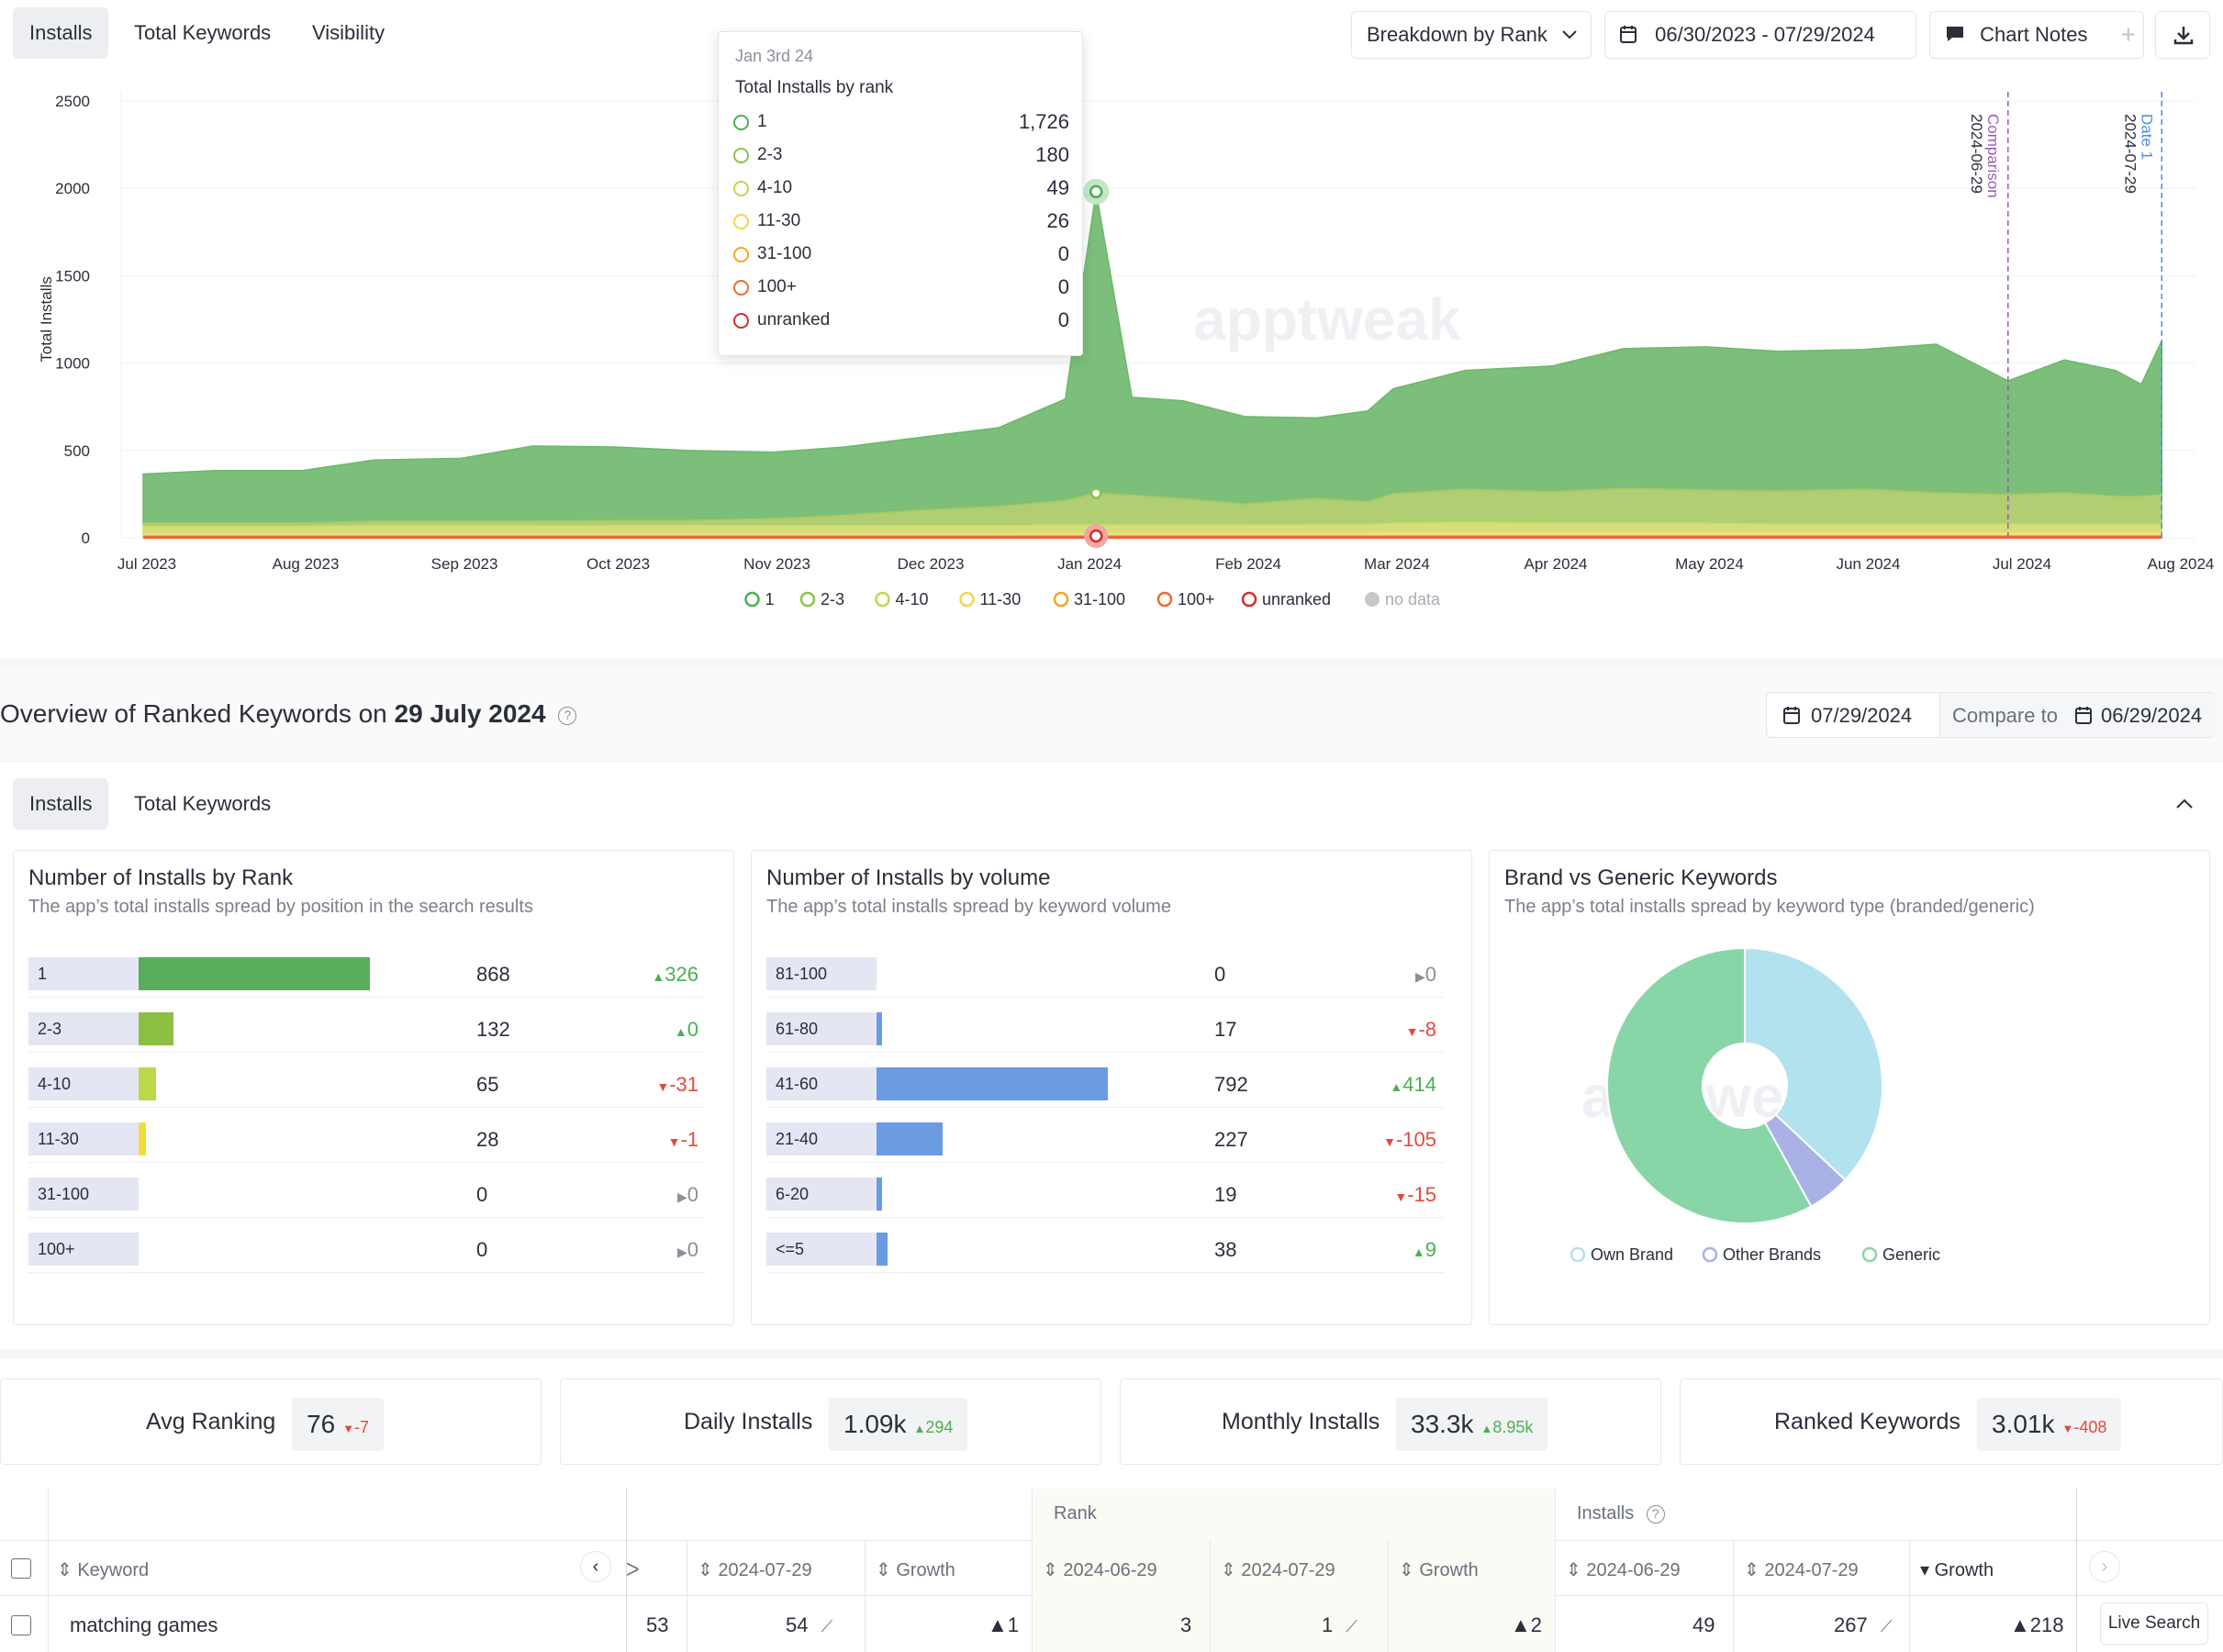  Describe the element at coordinates (1403, 599) in the screenshot. I see `legend-item: no data` at that location.